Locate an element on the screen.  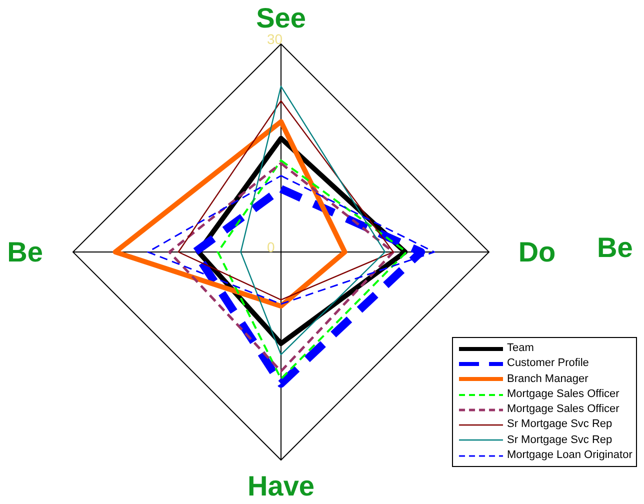
spoke-label: Have is located at coordinates (281, 486).